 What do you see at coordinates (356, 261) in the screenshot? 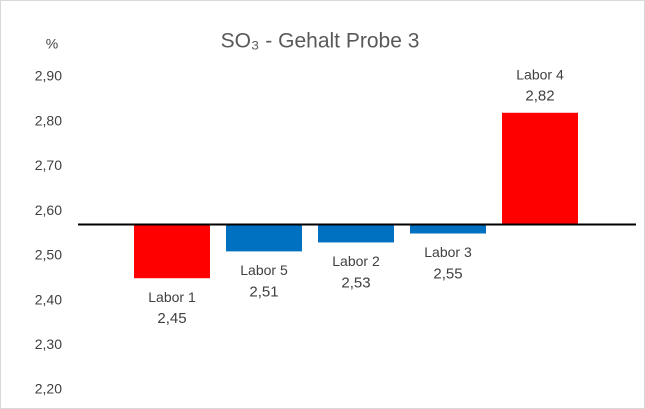
I see `category-label: Labor 2` at bounding box center [356, 261].